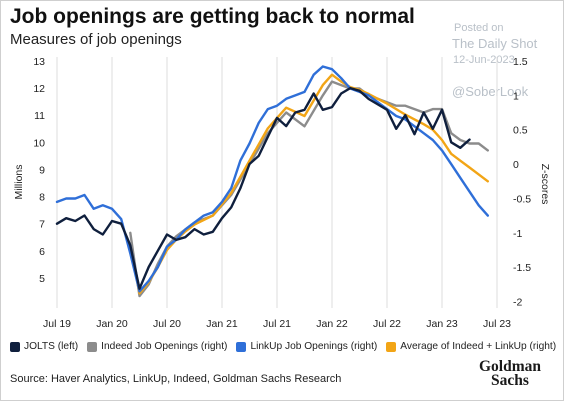  I want to click on x-tick-label: Jul 22, so click(387, 324).